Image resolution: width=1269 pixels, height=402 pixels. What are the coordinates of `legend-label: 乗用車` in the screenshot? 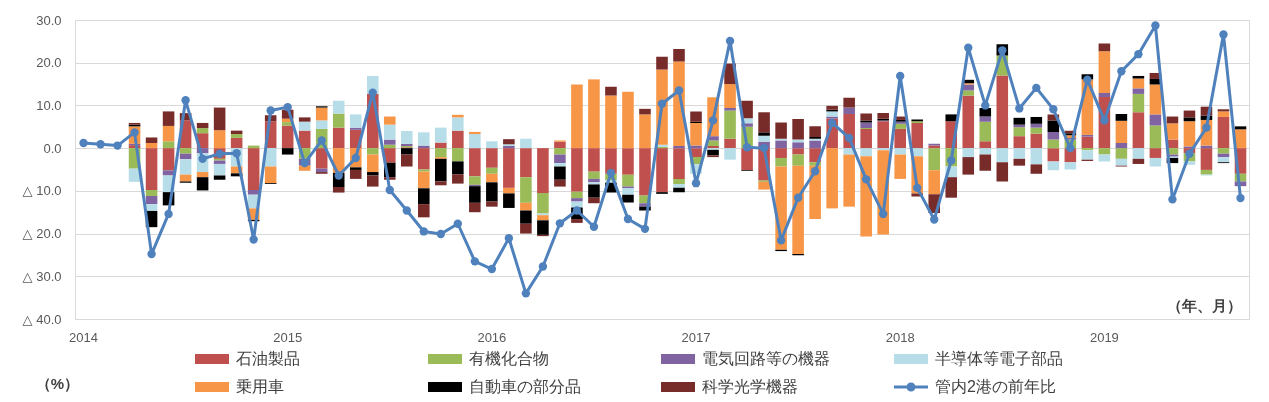 It's located at (260, 386).